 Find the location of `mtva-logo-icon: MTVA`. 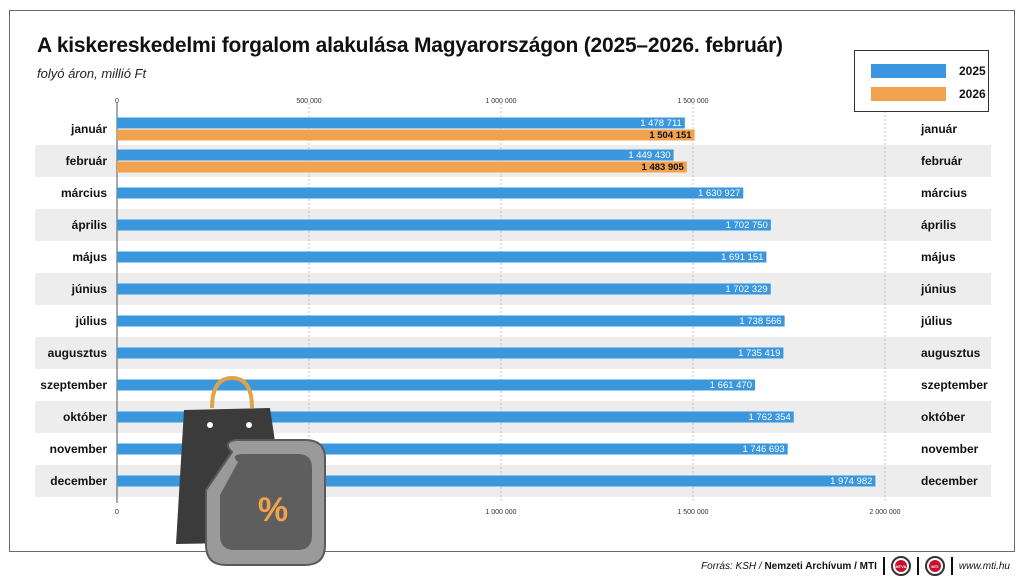

mtva-logo-icon: MTVA is located at coordinates (900, 566).